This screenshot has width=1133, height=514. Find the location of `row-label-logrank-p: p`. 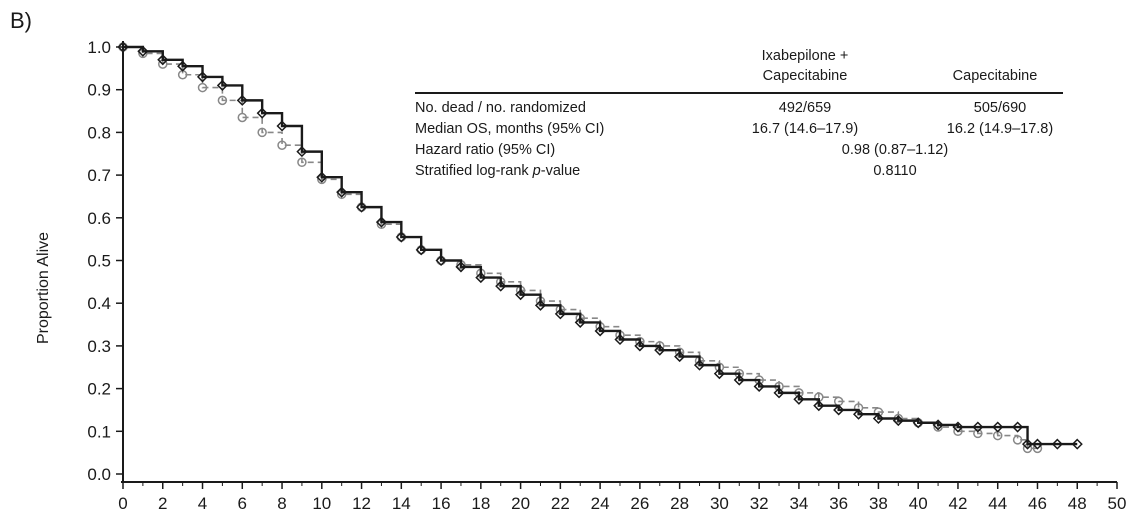

row-label-logrank-p: p is located at coordinates (536, 171).